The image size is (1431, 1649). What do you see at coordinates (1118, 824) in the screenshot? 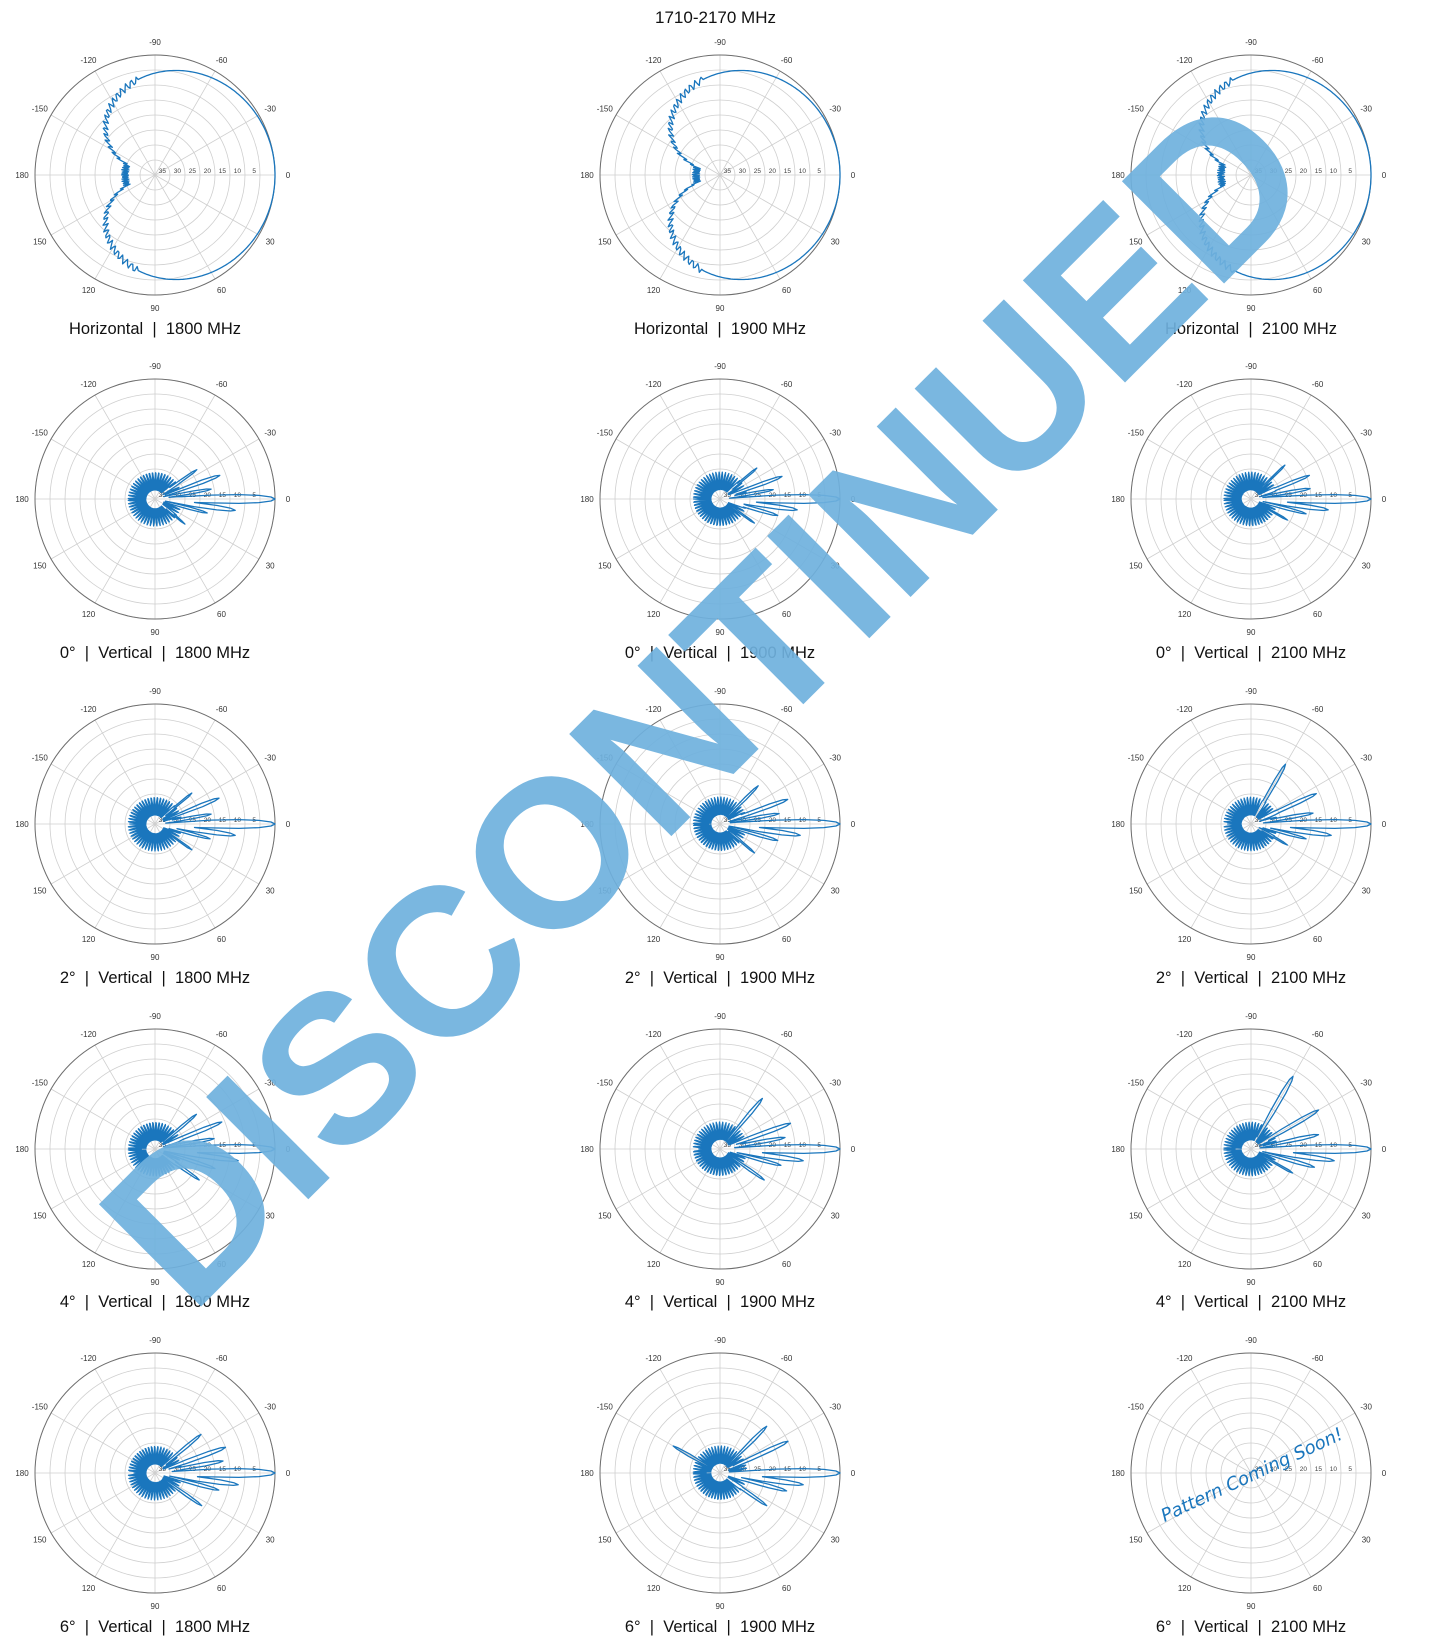
I see `angle-tick-label: 180` at bounding box center [1118, 824].